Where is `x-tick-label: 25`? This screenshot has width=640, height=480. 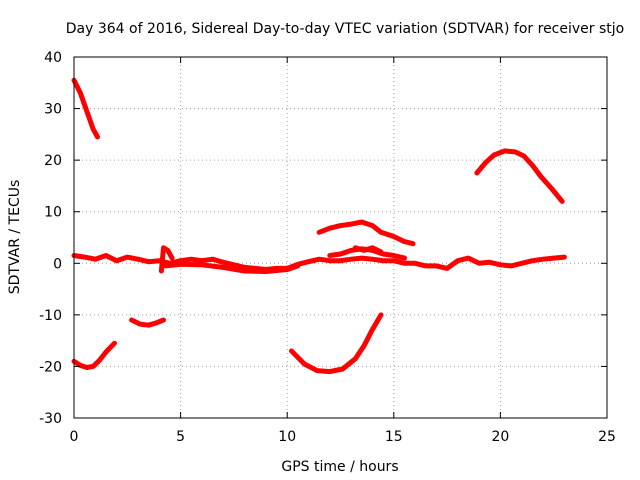 x-tick-label: 25 is located at coordinates (607, 437).